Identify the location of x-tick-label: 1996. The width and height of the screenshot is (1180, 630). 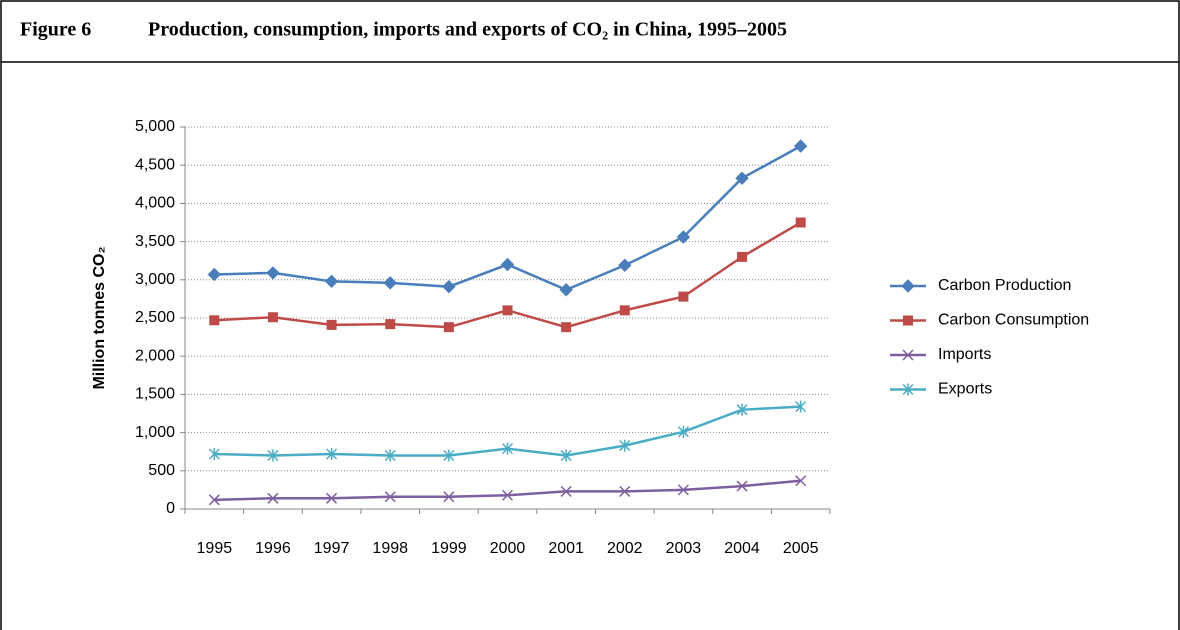
(273, 548).